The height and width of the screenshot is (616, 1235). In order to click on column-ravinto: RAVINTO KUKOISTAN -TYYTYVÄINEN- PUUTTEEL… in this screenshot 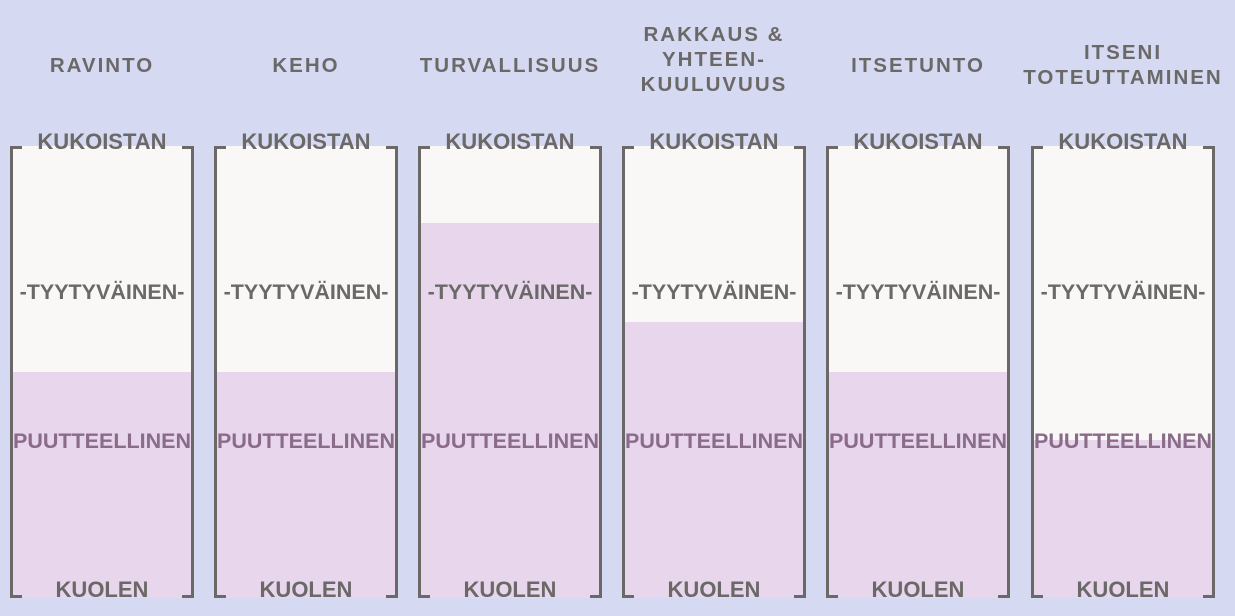, I will do `click(102, 308)`.